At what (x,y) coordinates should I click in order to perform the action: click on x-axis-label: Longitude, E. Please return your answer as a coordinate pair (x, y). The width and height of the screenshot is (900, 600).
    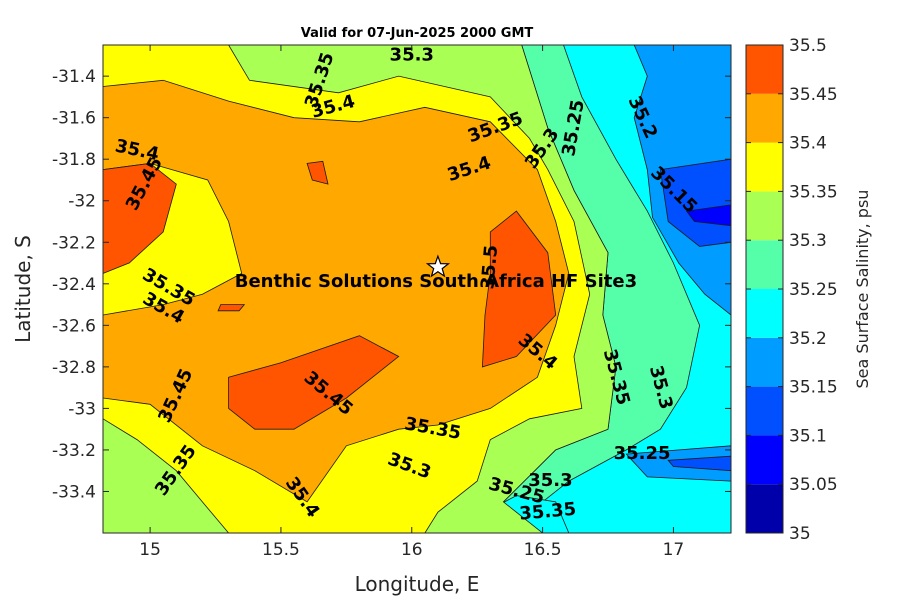
    Looking at the image, I should click on (417, 584).